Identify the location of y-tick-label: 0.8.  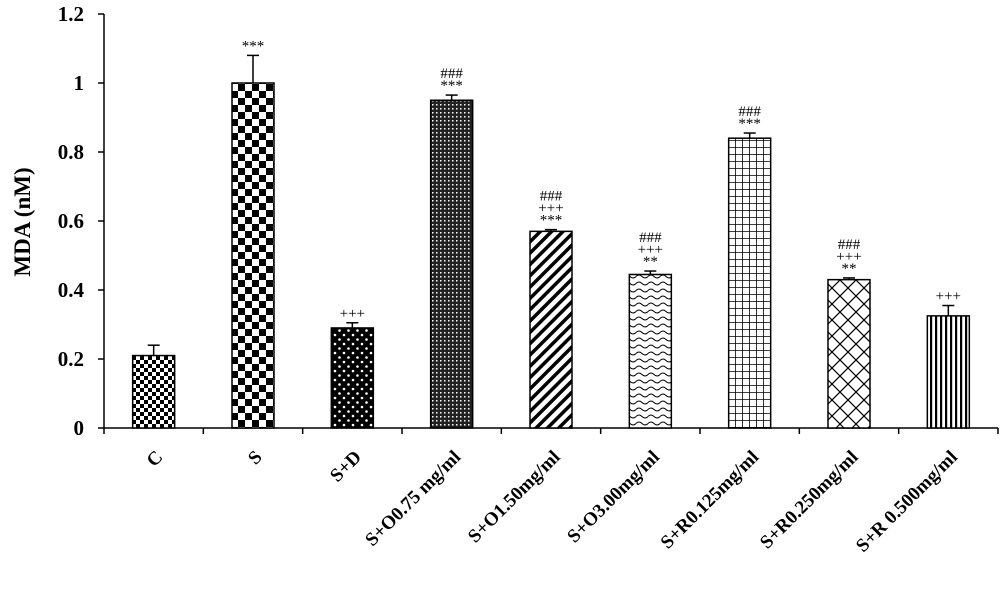
(71, 152).